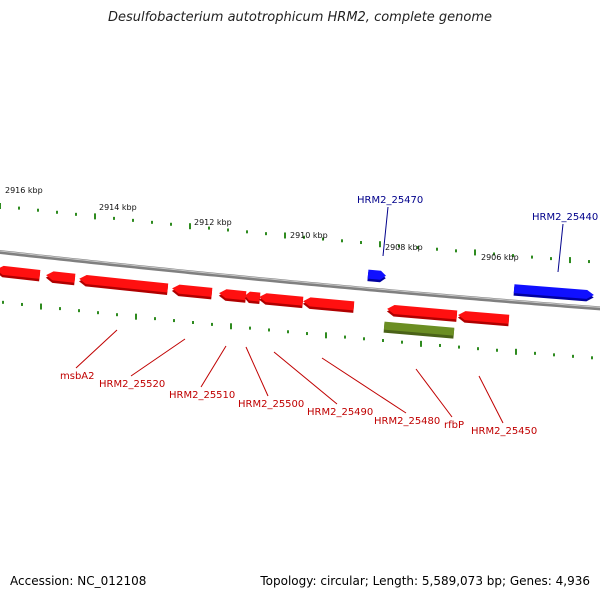 This screenshot has height=600, width=600. What do you see at coordinates (202, 395) in the screenshot?
I see `gene-label: HRM2_25510` at bounding box center [202, 395].